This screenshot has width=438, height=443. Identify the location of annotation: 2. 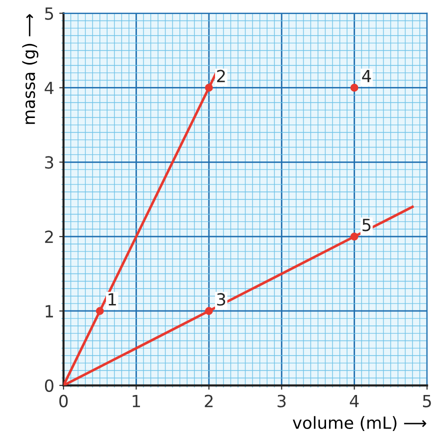
(221, 76).